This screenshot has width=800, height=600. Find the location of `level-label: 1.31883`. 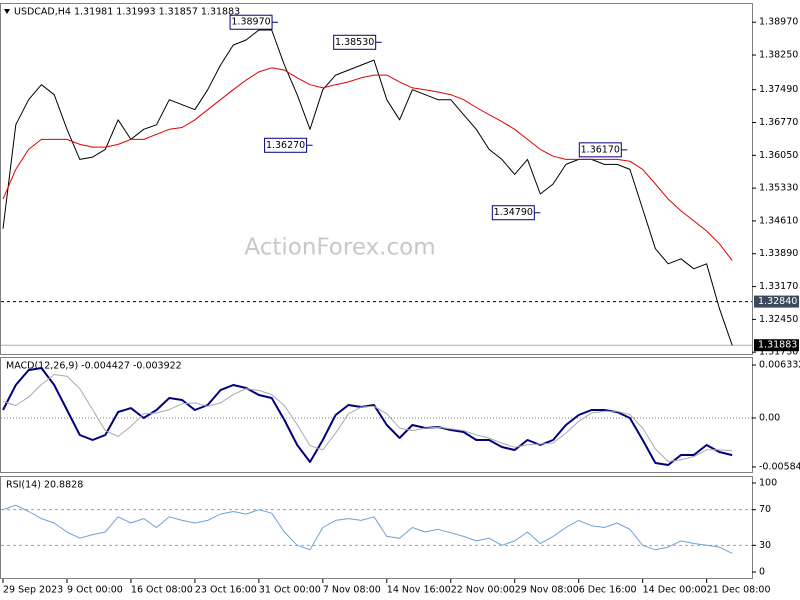

level-label: 1.31883 is located at coordinates (777, 345).